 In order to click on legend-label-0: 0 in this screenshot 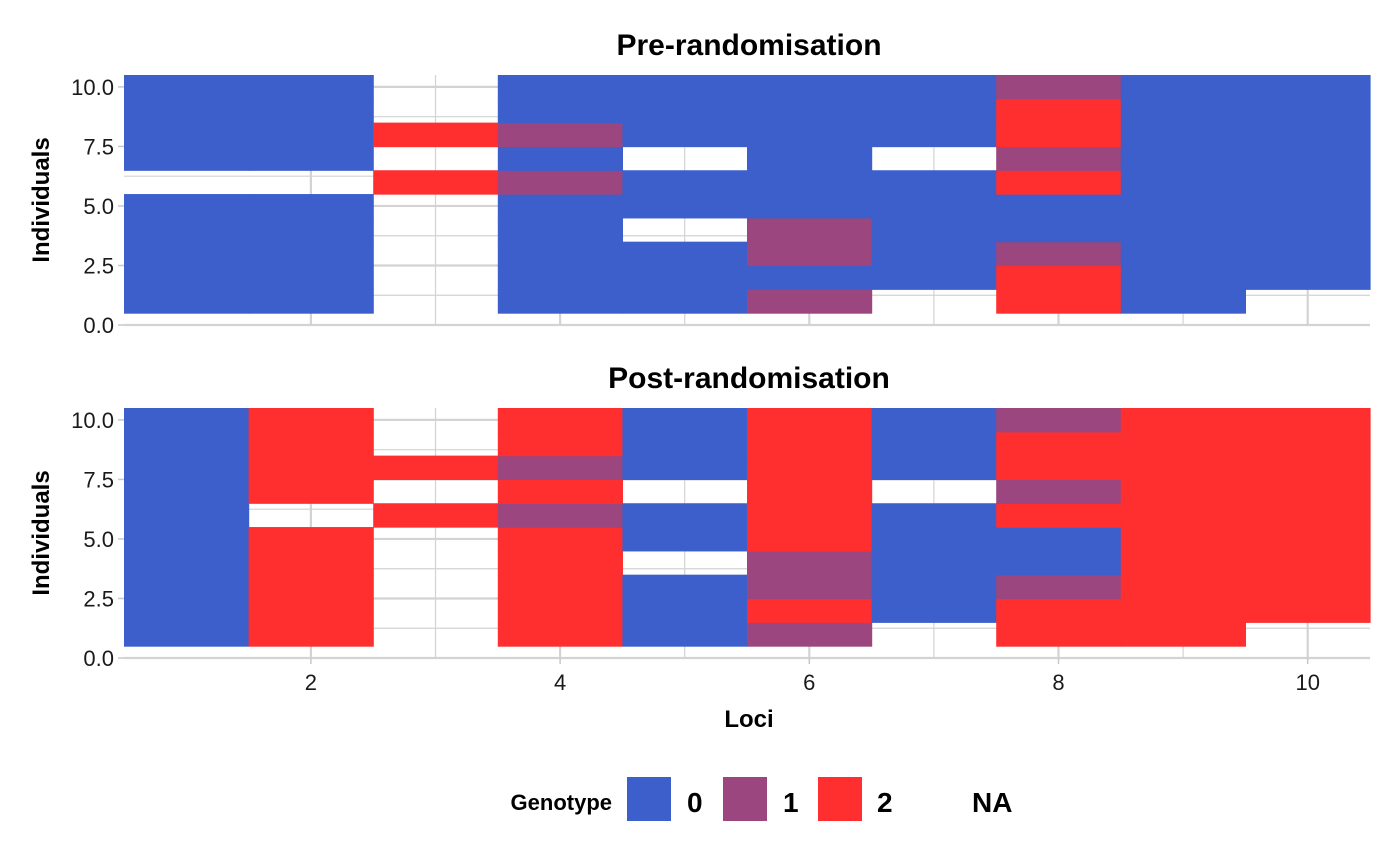, I will do `click(695, 802)`.